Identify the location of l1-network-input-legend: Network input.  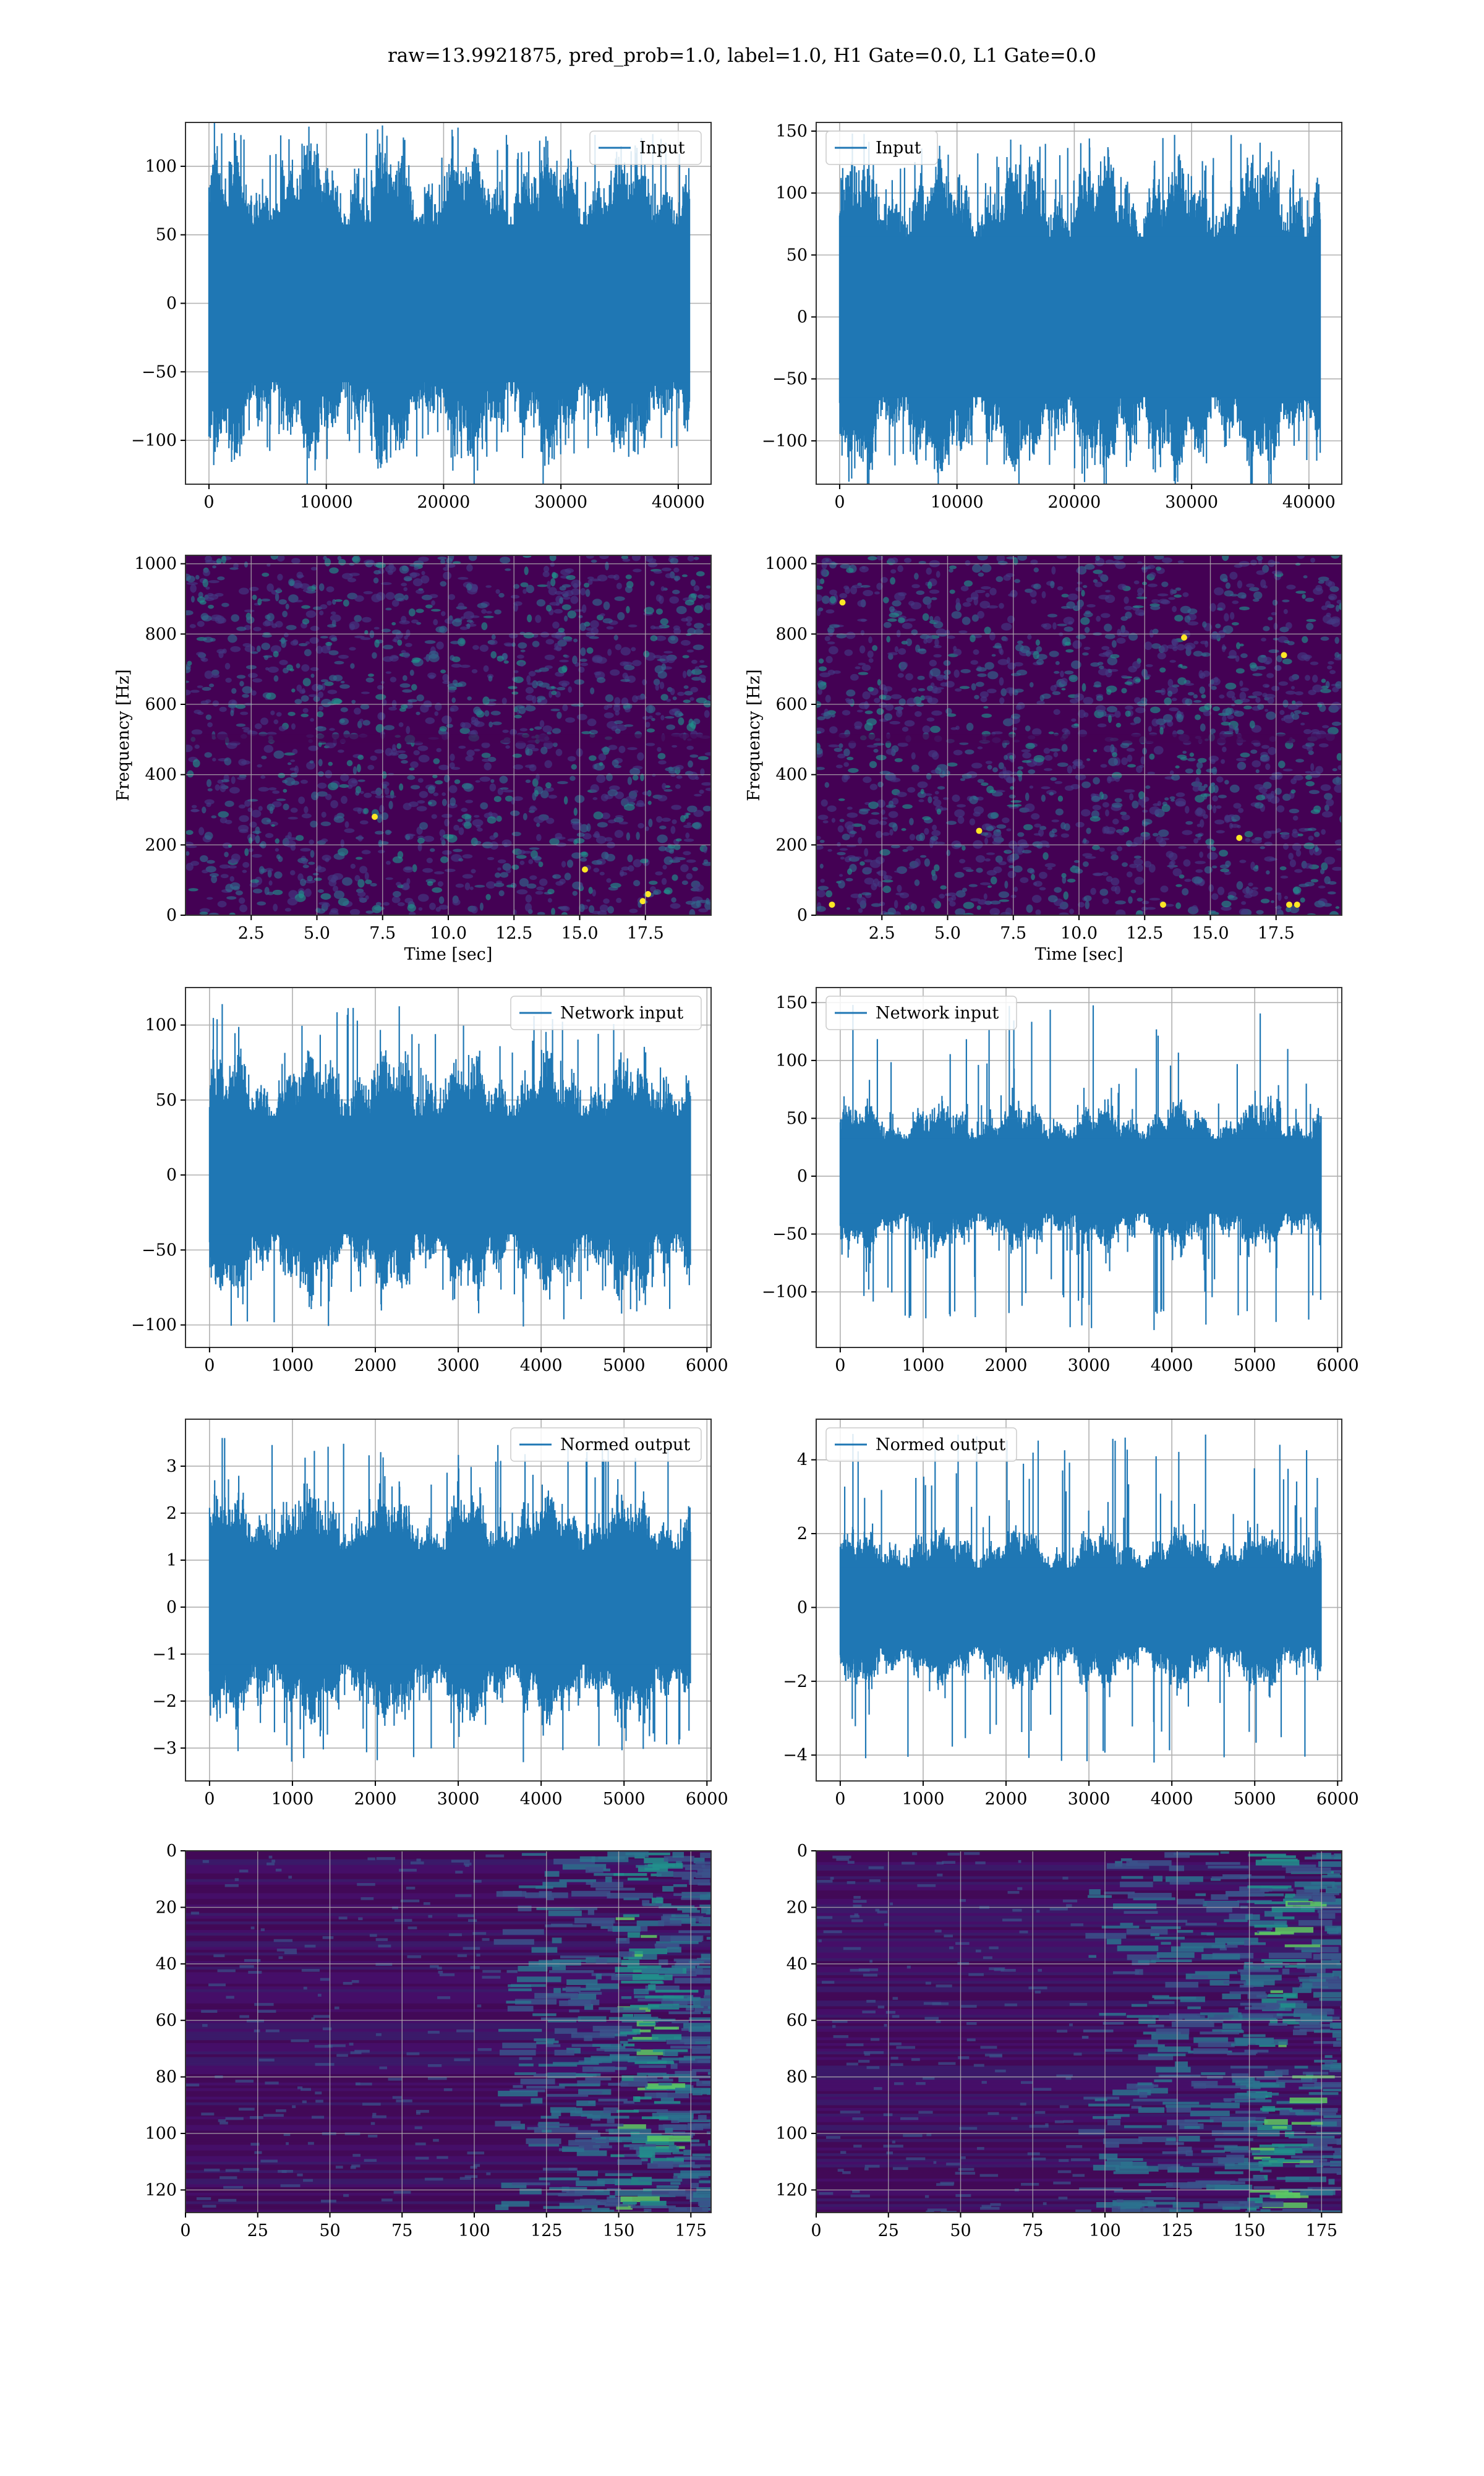
(921, 1013).